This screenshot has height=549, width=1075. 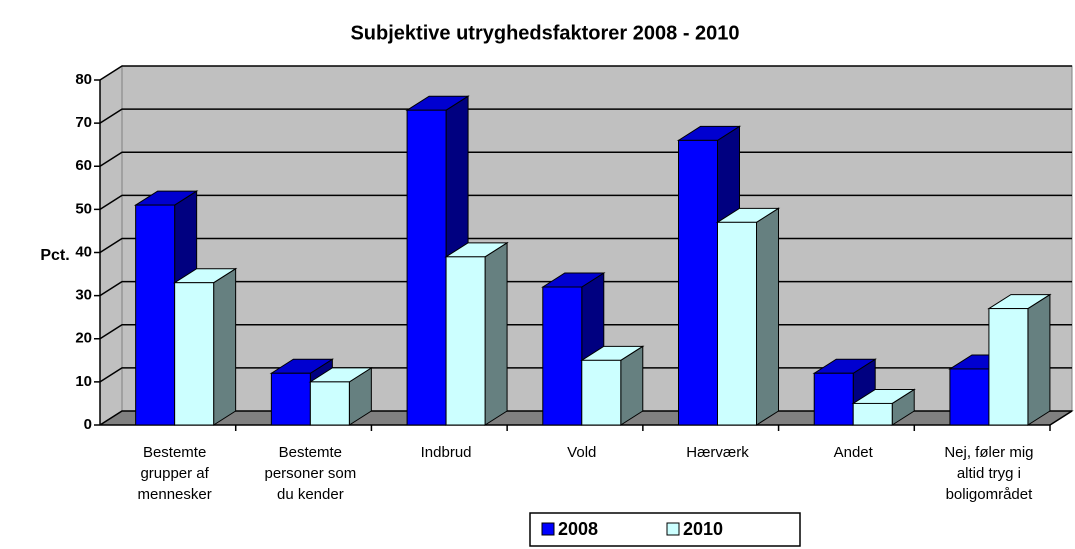 I want to click on x-tick-label: du kender, so click(x=310, y=494).